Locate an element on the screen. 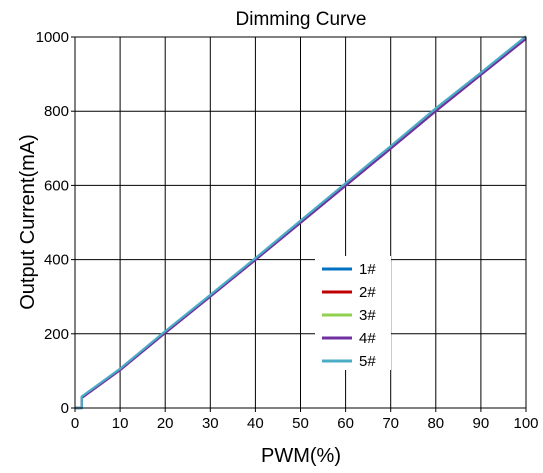  x-tick-label: 20 is located at coordinates (165, 423).